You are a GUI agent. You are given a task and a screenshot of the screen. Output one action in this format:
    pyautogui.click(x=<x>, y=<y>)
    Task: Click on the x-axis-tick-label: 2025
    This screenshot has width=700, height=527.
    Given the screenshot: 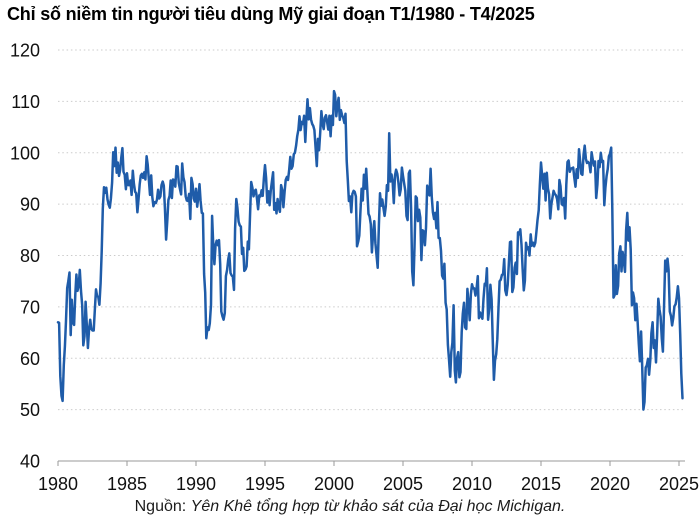 What is the action you would take?
    pyautogui.click(x=679, y=484)
    